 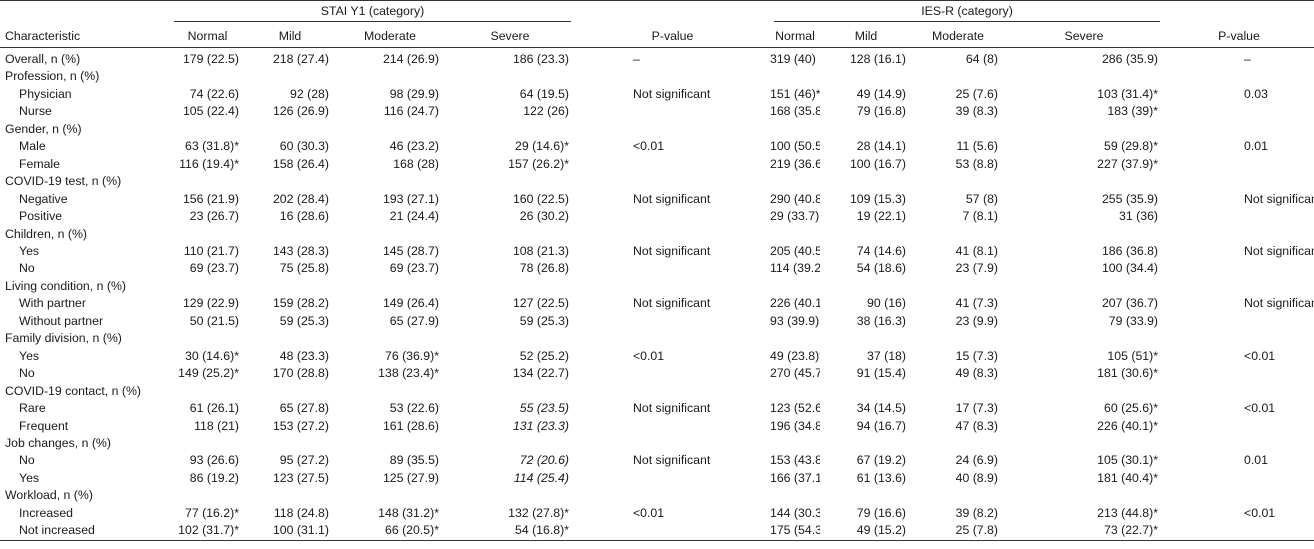 What do you see at coordinates (214, 477) in the screenshot?
I see `cell: 86 (19.2)` at bounding box center [214, 477].